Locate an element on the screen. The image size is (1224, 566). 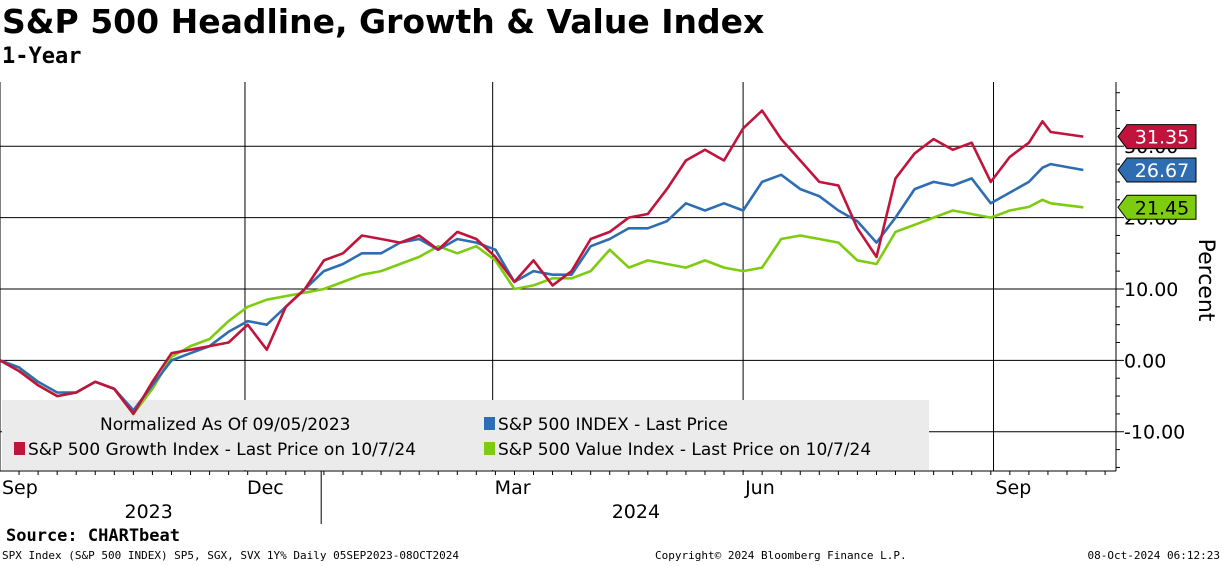
source-note: Source: CHARTbeat is located at coordinates (93, 536).